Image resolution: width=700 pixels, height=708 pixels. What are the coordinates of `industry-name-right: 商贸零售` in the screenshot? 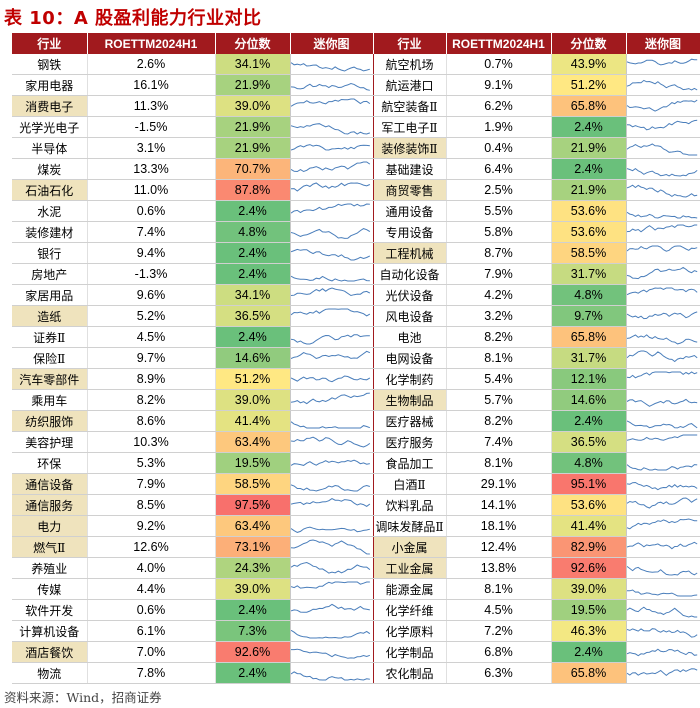 It's located at (410, 190).